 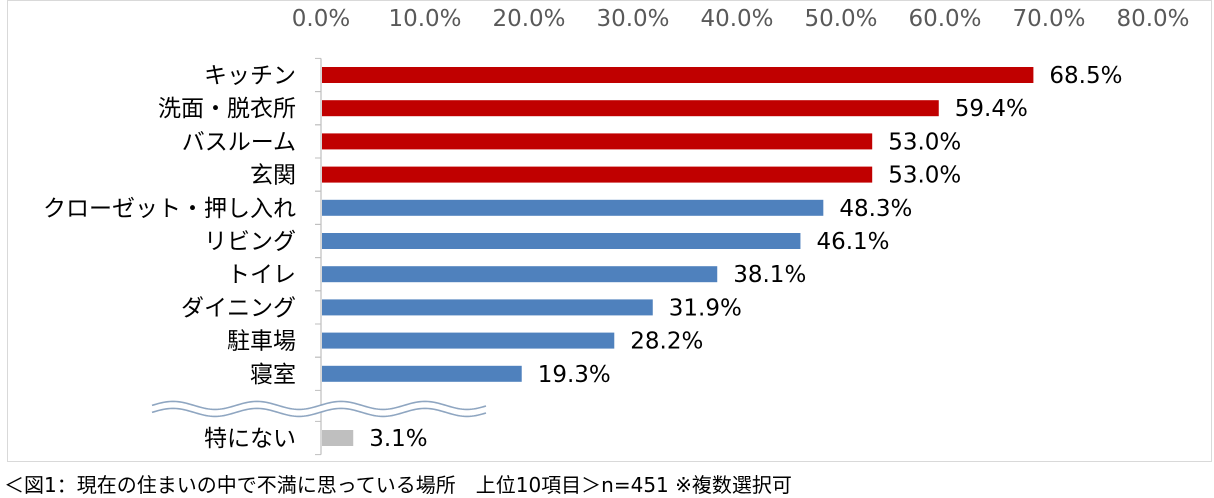 I want to click on category-label: 玄関, so click(x=273, y=176).